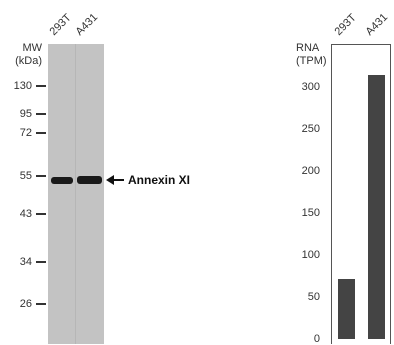  What do you see at coordinates (89, 180) in the screenshot?
I see `band-a431` at bounding box center [89, 180].